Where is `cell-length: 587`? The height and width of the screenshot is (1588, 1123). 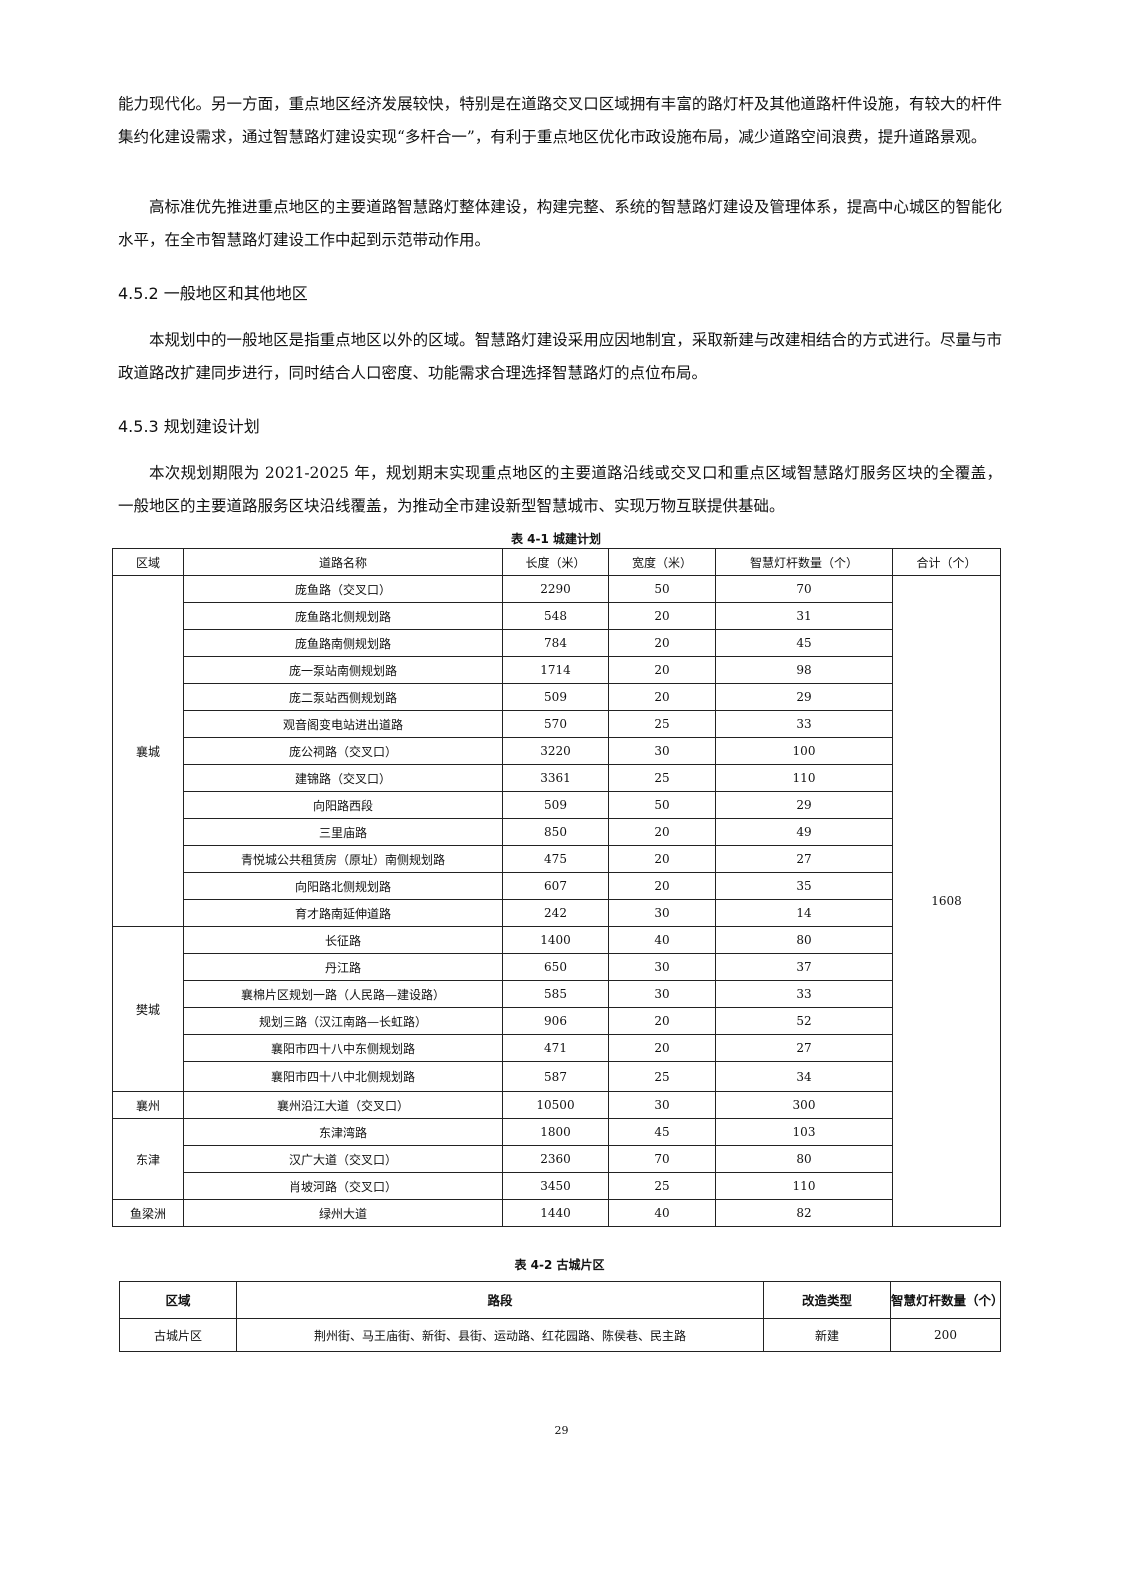
cell-length: 587 is located at coordinates (555, 1076).